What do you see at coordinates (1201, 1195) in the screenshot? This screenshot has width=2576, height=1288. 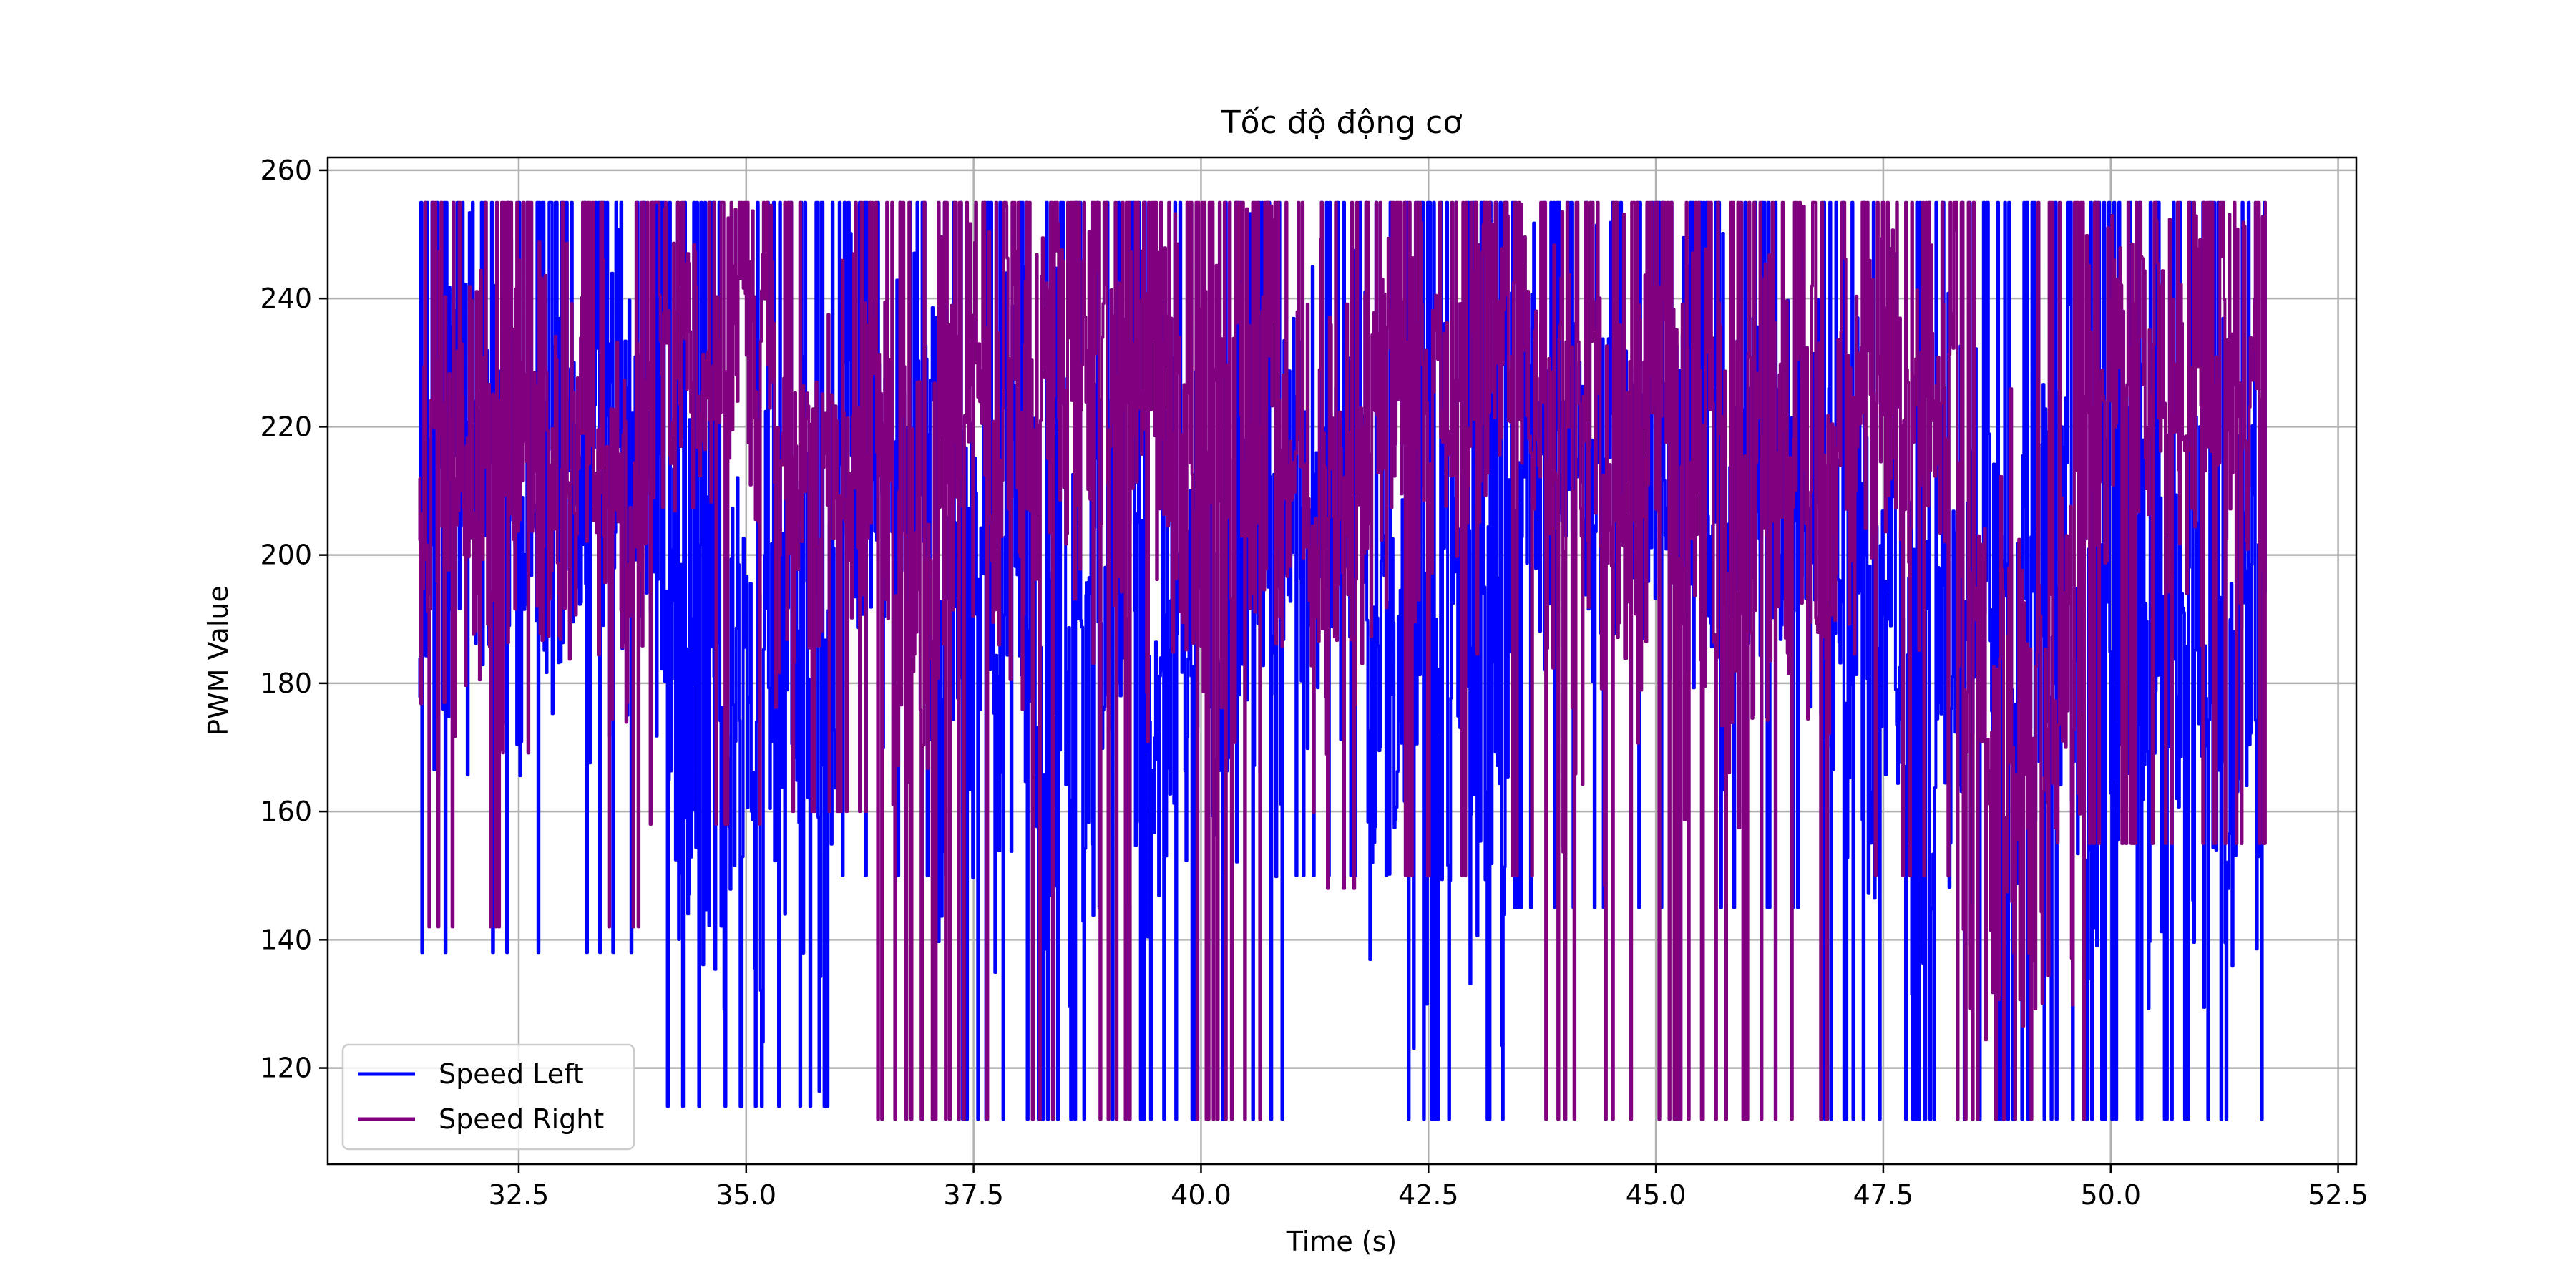 I see `x-tick-label: 40.0` at bounding box center [1201, 1195].